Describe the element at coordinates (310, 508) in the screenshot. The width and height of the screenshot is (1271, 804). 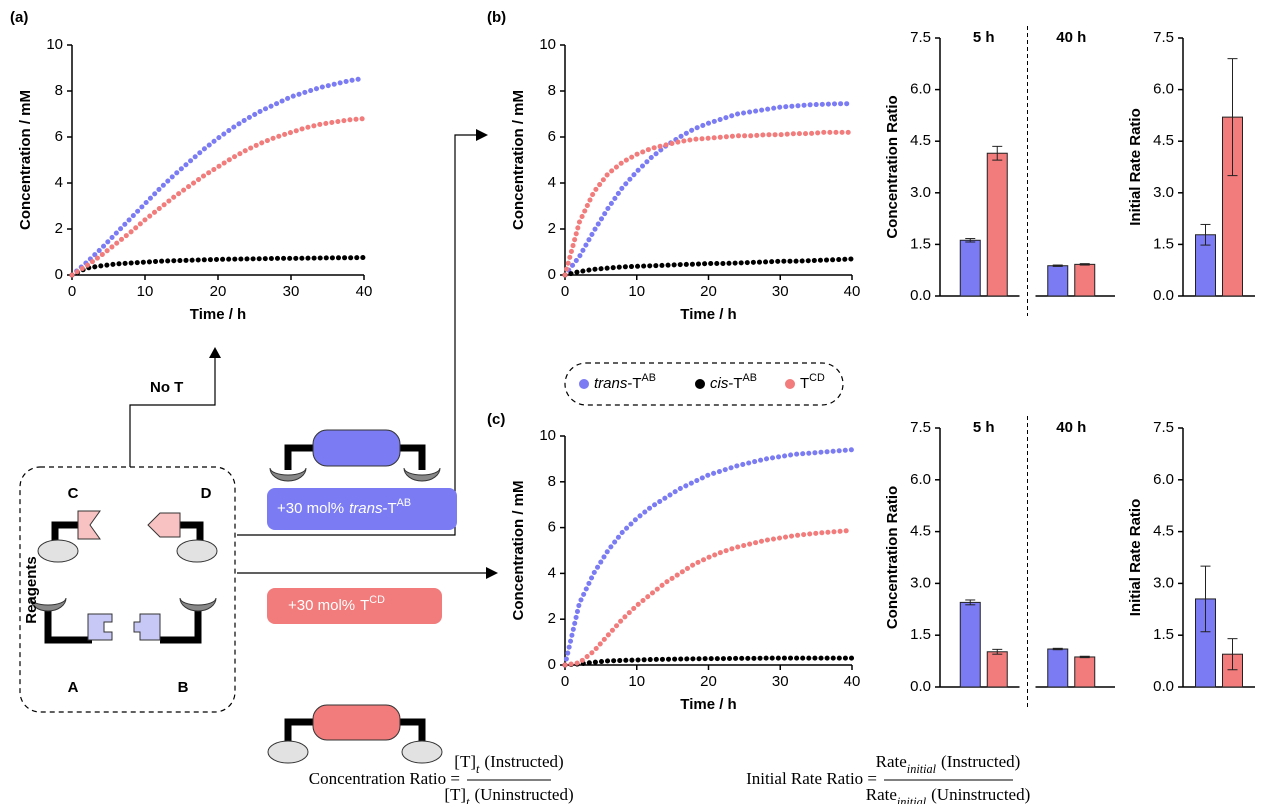
I see `text-part: +30 mol%` at that location.